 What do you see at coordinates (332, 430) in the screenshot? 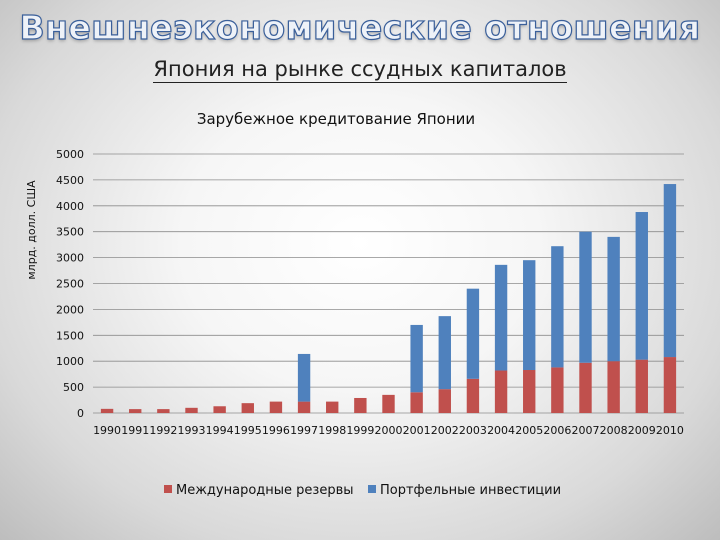
I see `x-tick-label: 1998` at bounding box center [332, 430].